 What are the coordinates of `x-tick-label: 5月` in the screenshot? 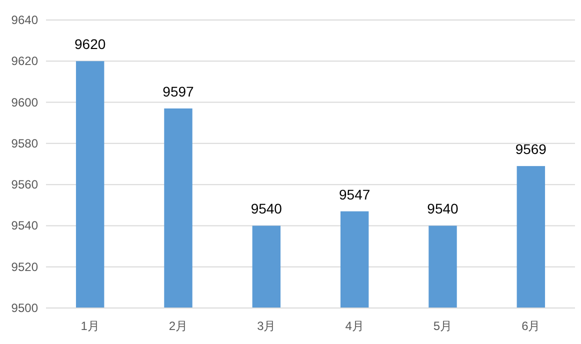 It's located at (442, 326).